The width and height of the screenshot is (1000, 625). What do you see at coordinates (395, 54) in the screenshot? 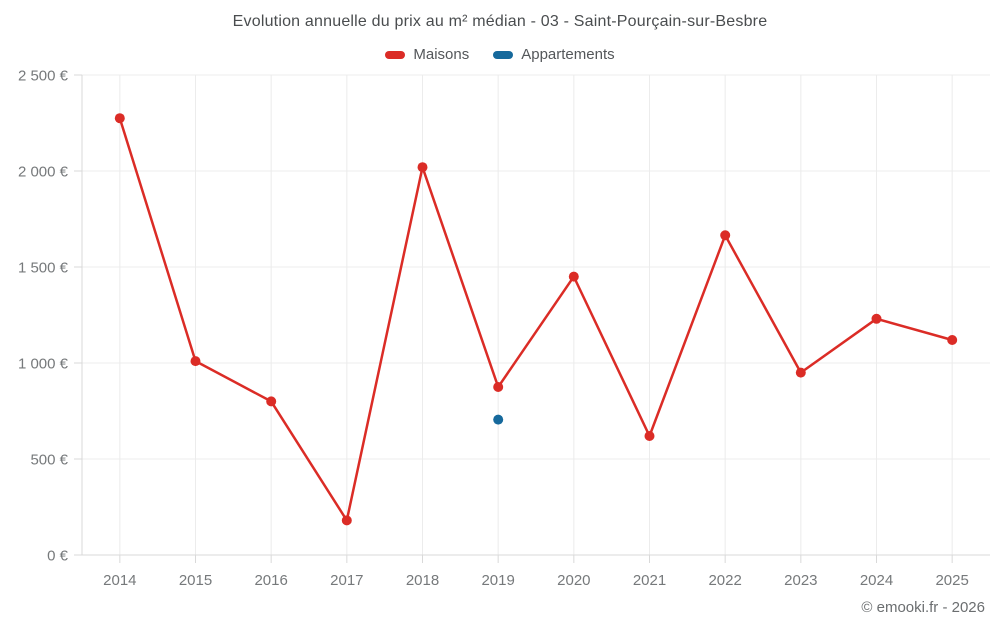
I see `legend-swatch-maisons-icon` at bounding box center [395, 54].